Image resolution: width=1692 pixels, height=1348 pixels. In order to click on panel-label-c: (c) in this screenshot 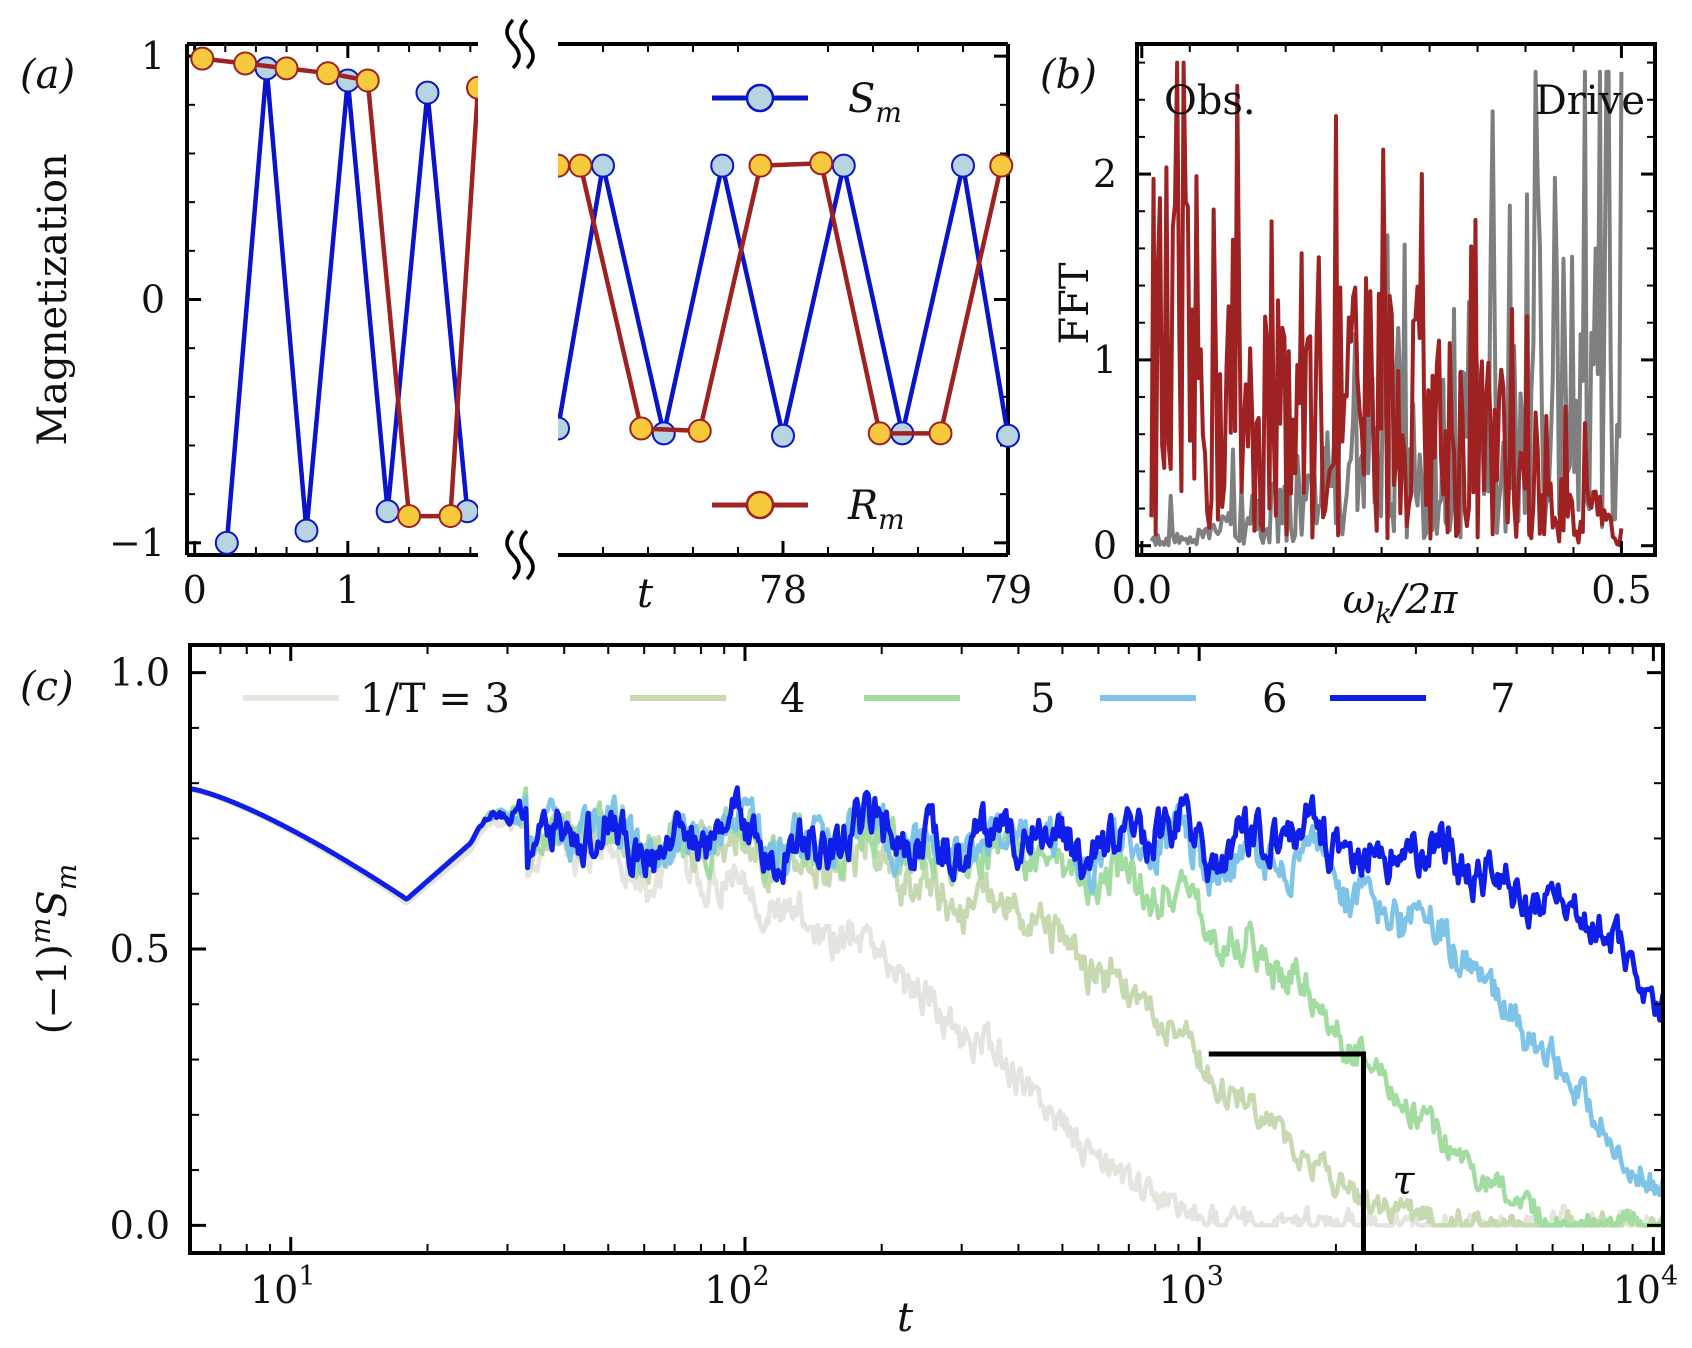, I will do `click(47, 687)`.